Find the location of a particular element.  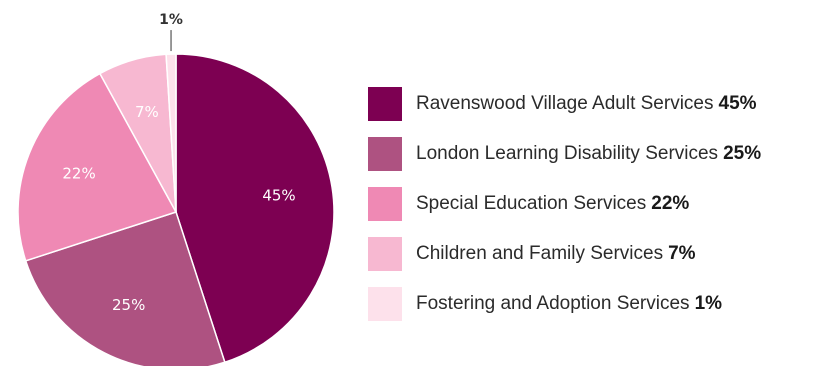

slice-label-4: 7% is located at coordinates (147, 112).